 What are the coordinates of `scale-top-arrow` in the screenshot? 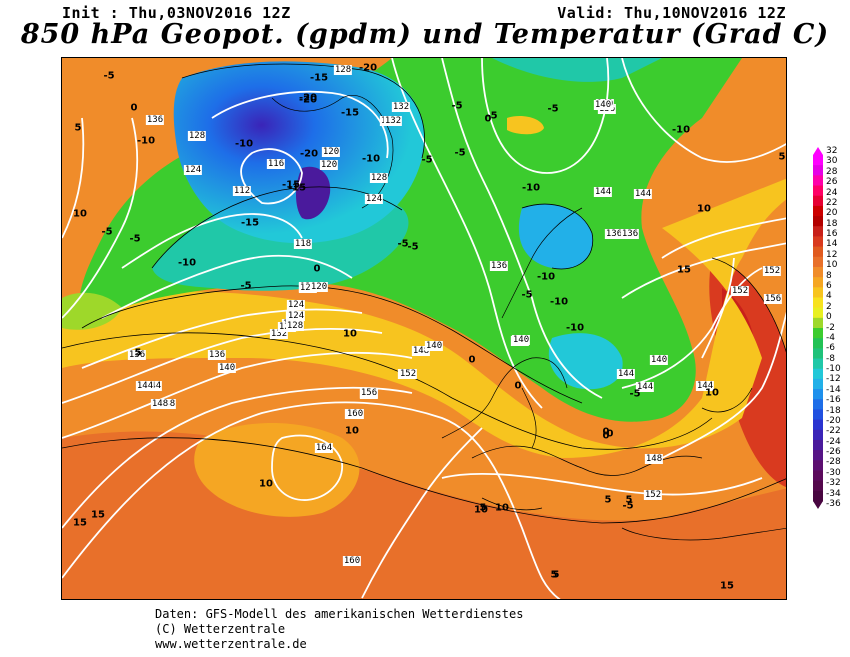 It's located at (818, 151).